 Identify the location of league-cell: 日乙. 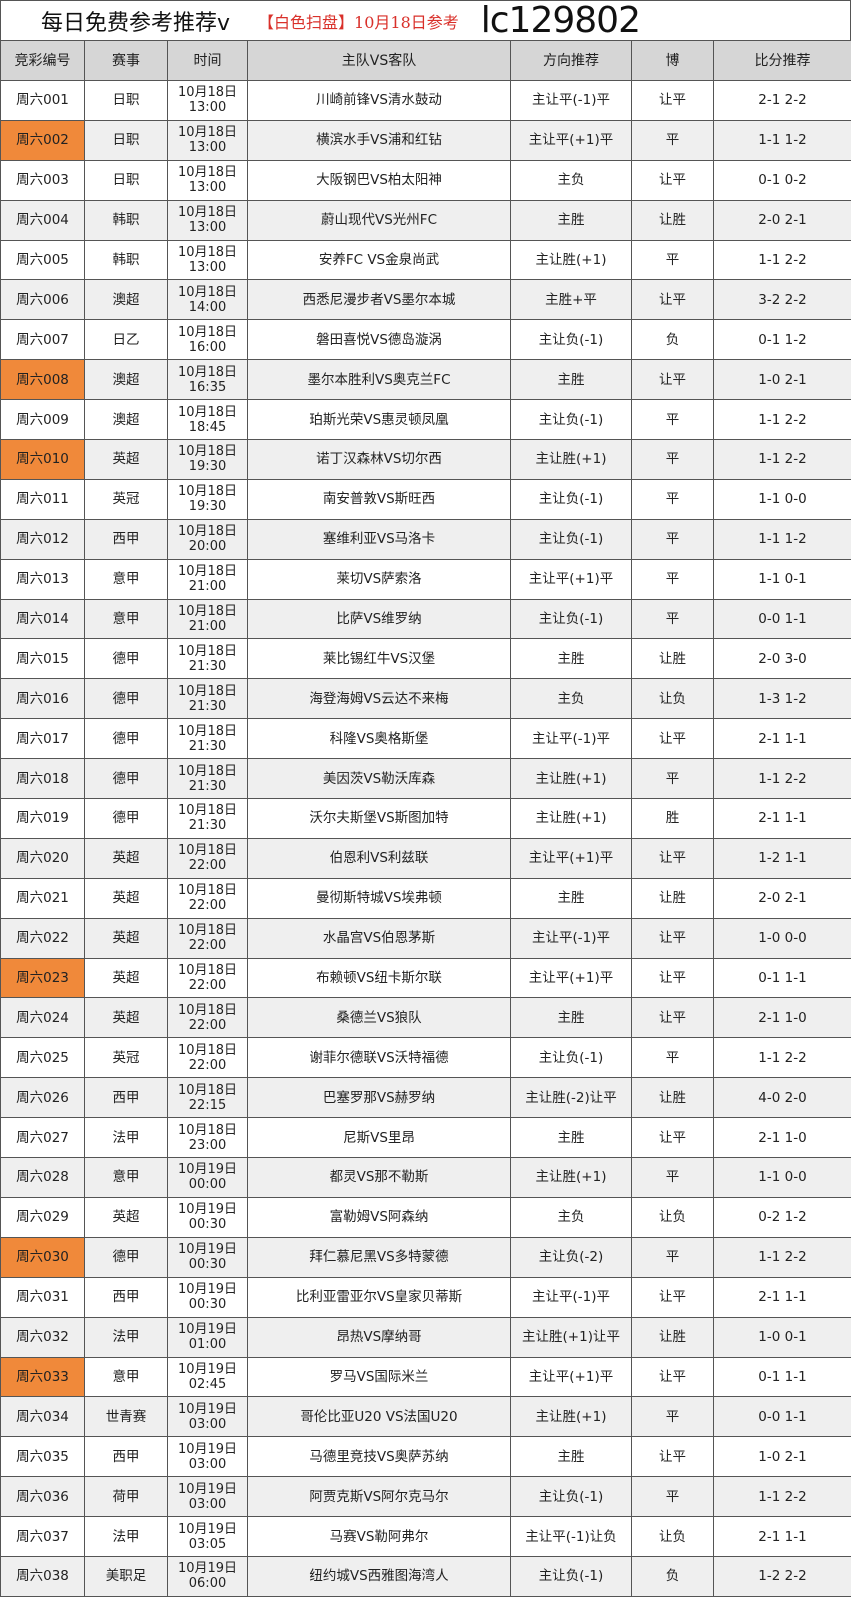
(126, 340).